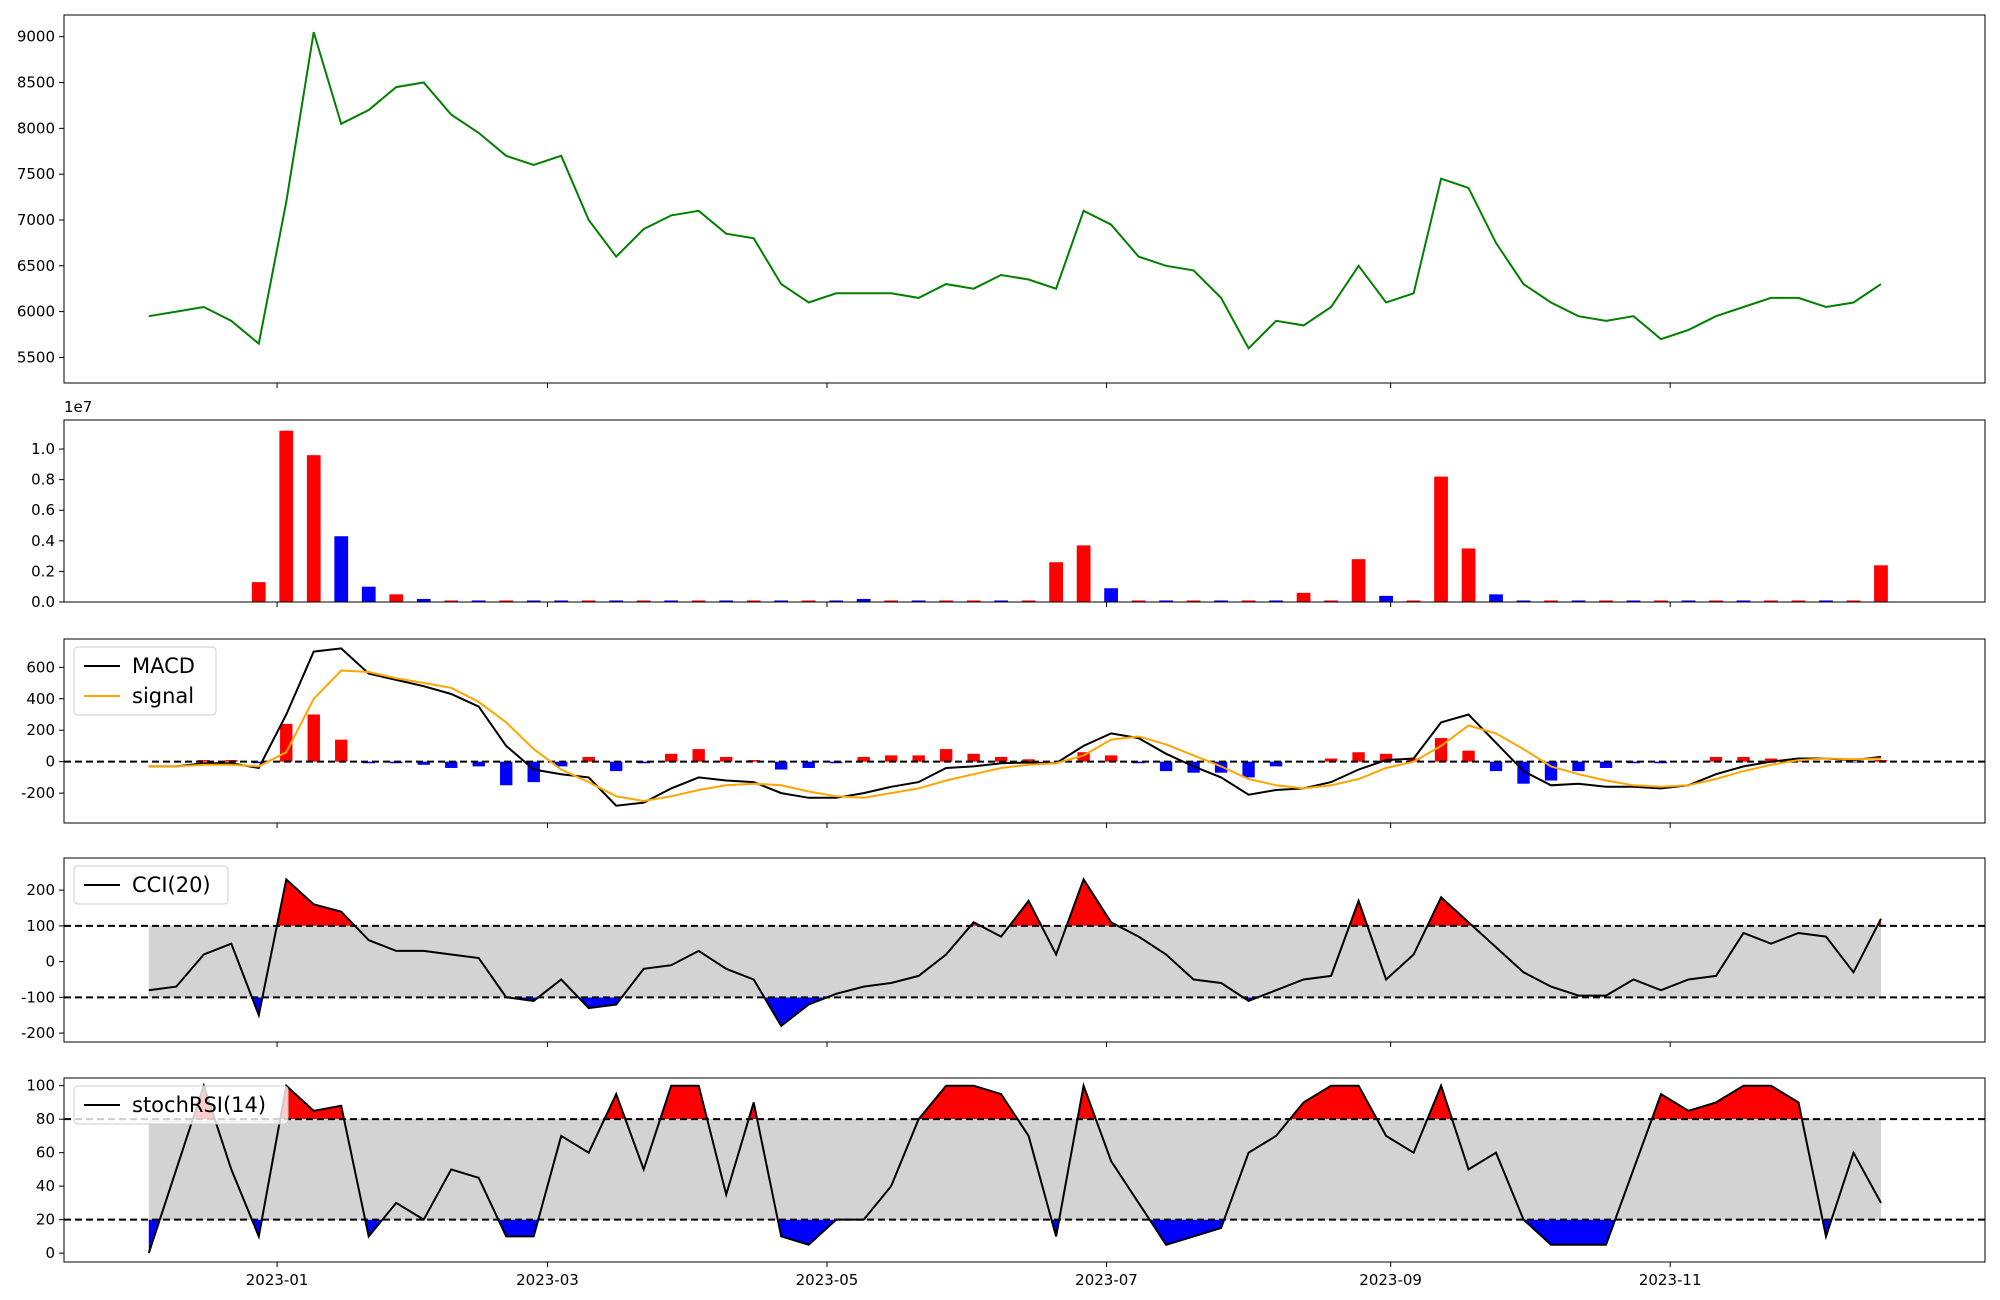 The height and width of the screenshot is (1300, 2000). Describe the element at coordinates (36, 128) in the screenshot. I see `y-tick-label: 8000` at that location.